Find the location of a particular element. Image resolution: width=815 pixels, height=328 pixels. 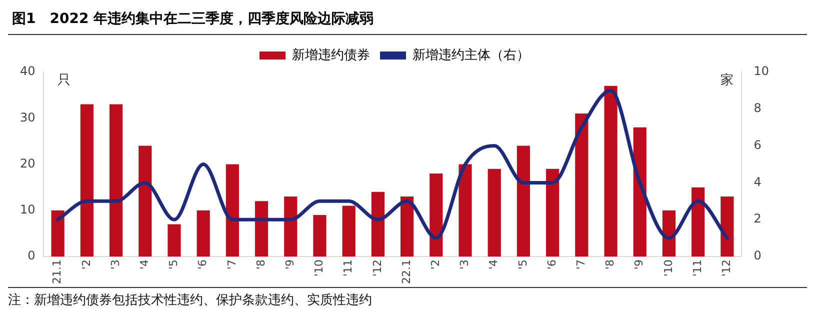

y-tick-label: 30 is located at coordinates (28, 117).